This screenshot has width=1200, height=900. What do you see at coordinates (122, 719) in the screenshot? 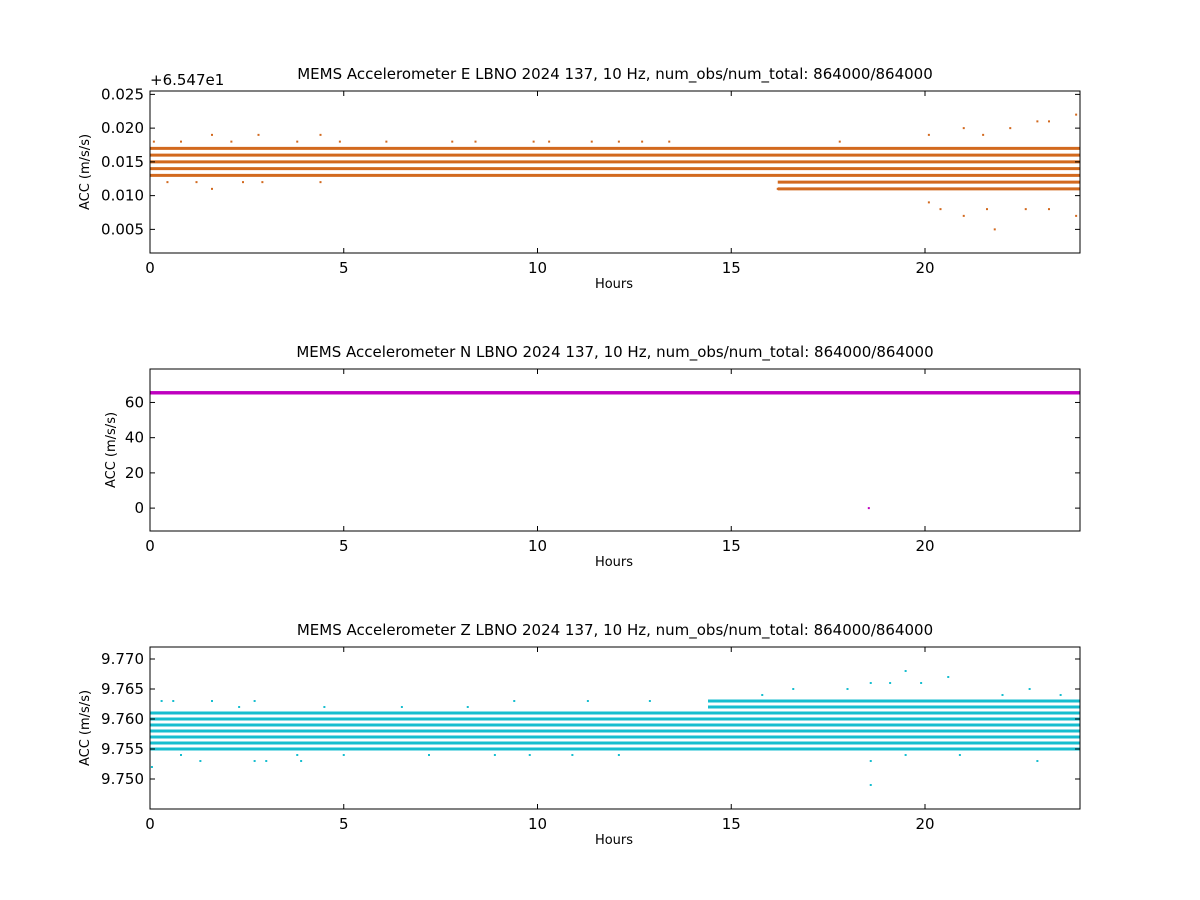
I see `y-tick-label-z-2: 9.760` at bounding box center [122, 719].